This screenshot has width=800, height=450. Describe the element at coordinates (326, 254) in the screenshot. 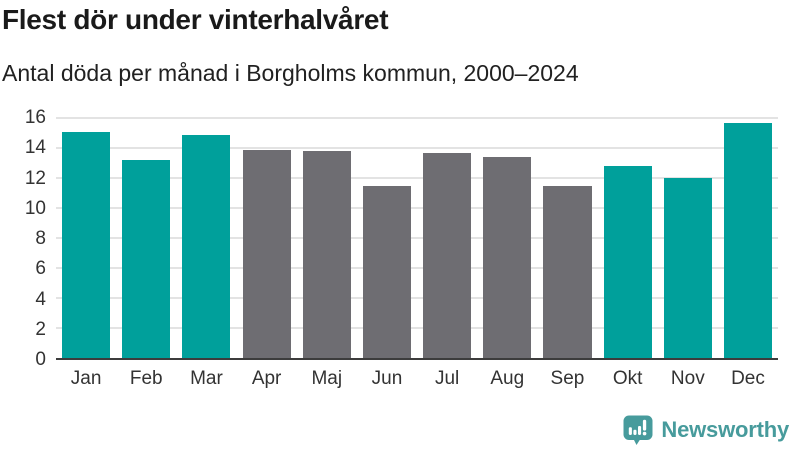

I see `bar-maj` at that location.